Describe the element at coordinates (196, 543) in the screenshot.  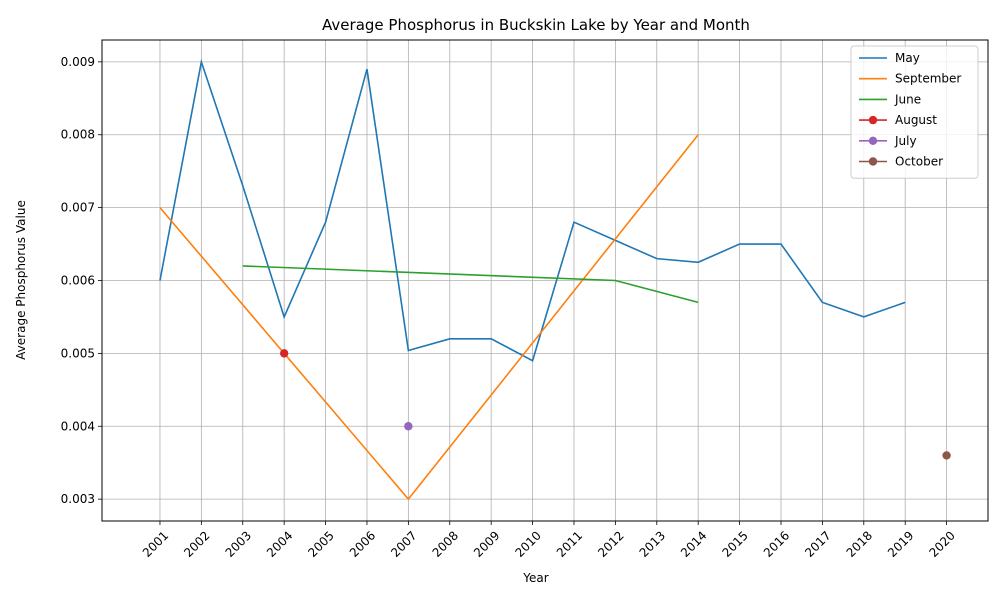
I see `x-tick-label: 2002` at that location.